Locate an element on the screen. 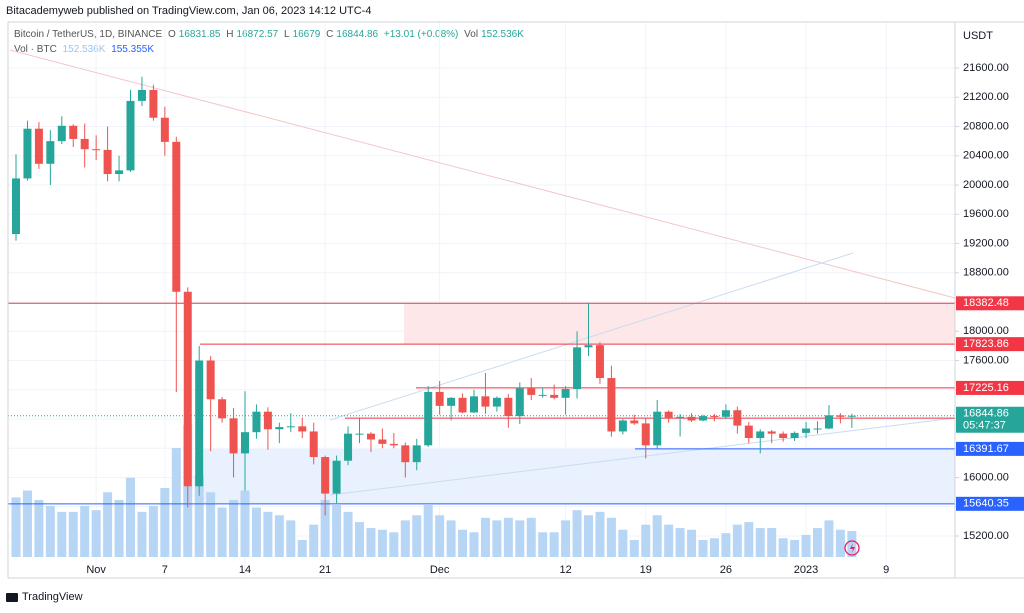 This screenshot has height=613, width=1024. flash-icon-glyph is located at coordinates (852, 548).